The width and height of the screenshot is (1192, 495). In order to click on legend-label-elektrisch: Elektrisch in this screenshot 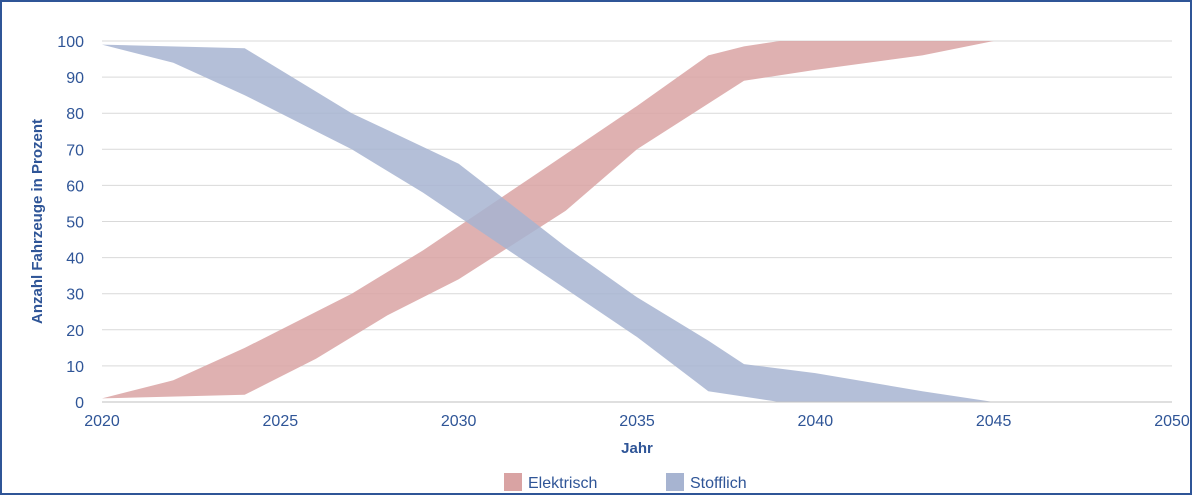, I will do `click(562, 483)`.